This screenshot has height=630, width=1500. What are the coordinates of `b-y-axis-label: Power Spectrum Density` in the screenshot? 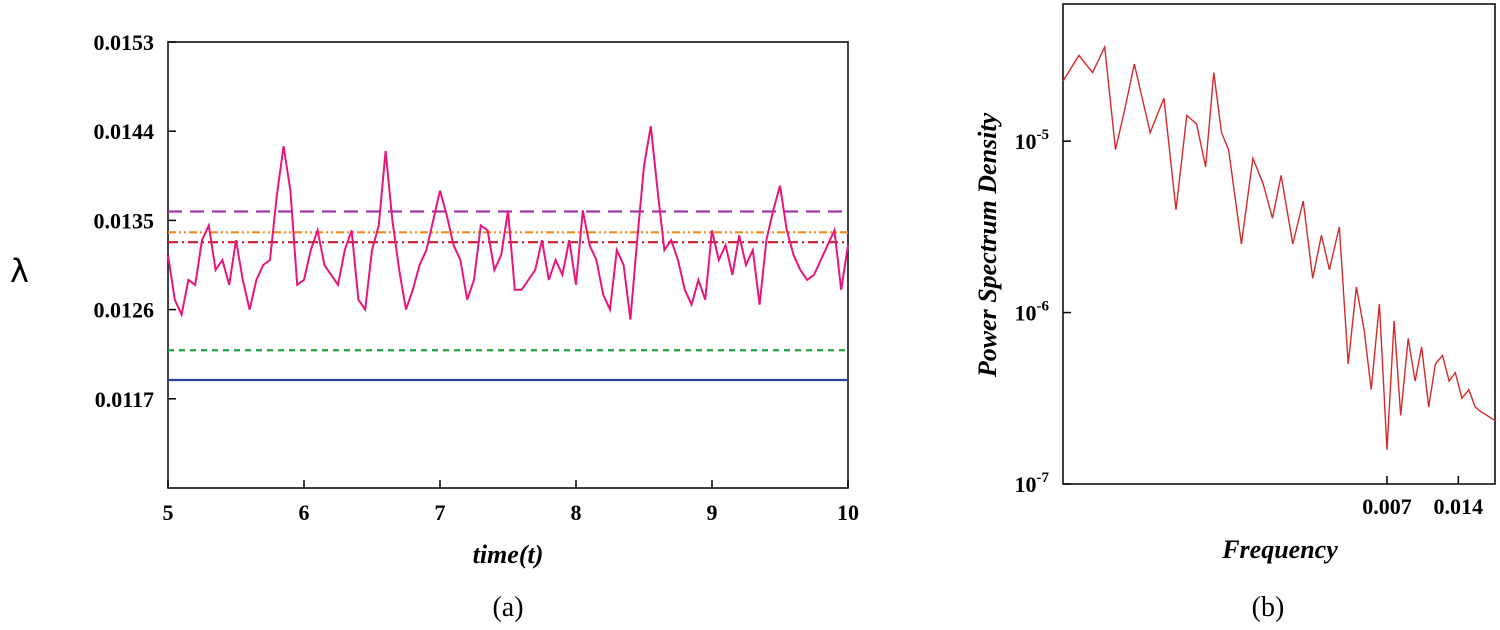 It's located at (987, 245).